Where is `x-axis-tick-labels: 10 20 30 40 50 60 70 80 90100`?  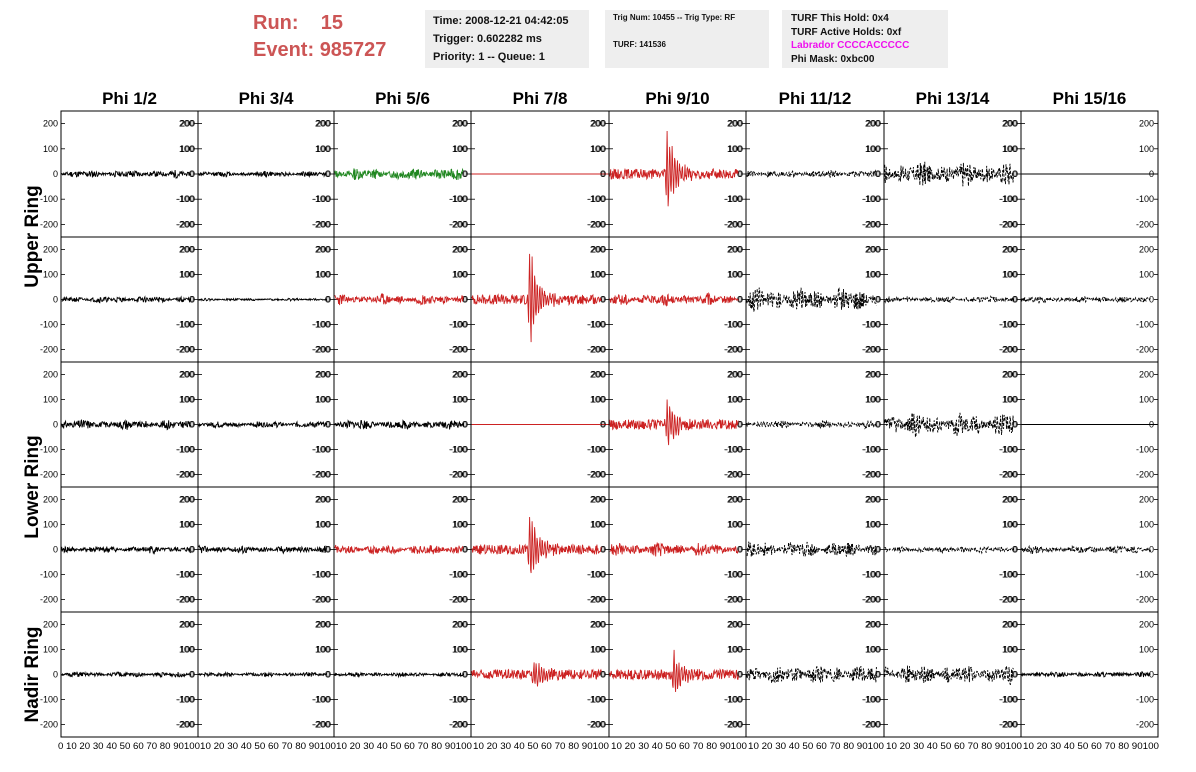 x-axis-tick-labels: 10 20 30 40 50 60 70 80 90100 is located at coordinates (816, 746).